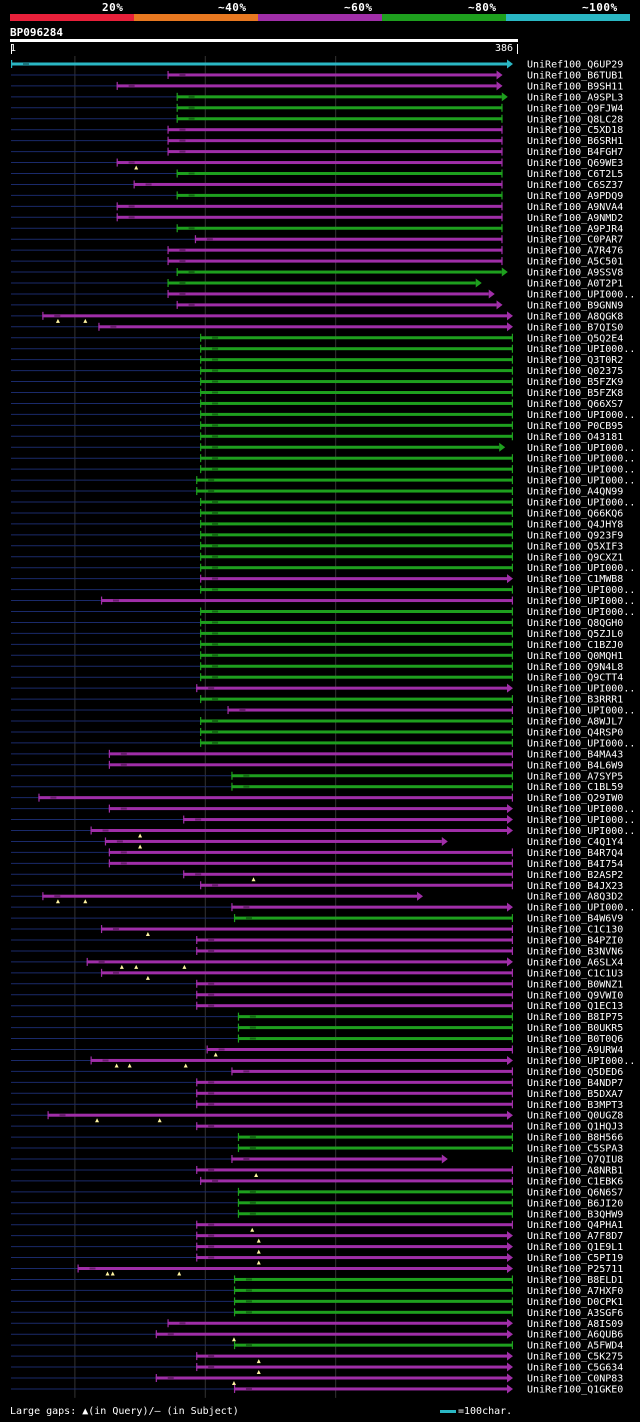  I want to click on hit-label: UniRef100_Q9CTT4, so click(575, 678).